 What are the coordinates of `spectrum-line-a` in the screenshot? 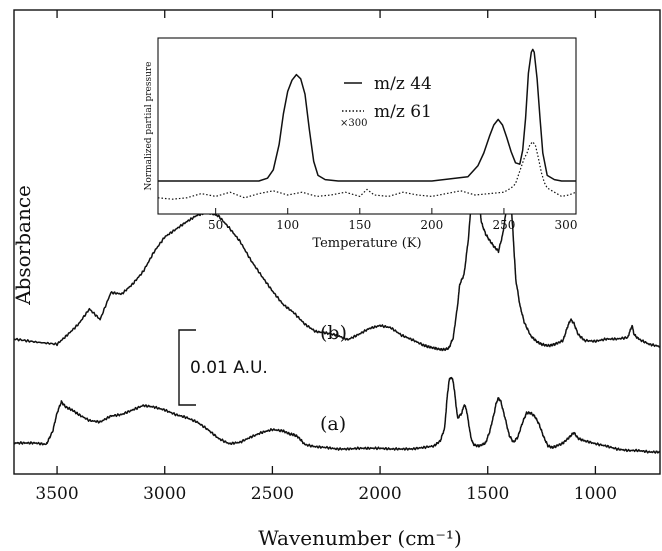 It's located at (337, 415).